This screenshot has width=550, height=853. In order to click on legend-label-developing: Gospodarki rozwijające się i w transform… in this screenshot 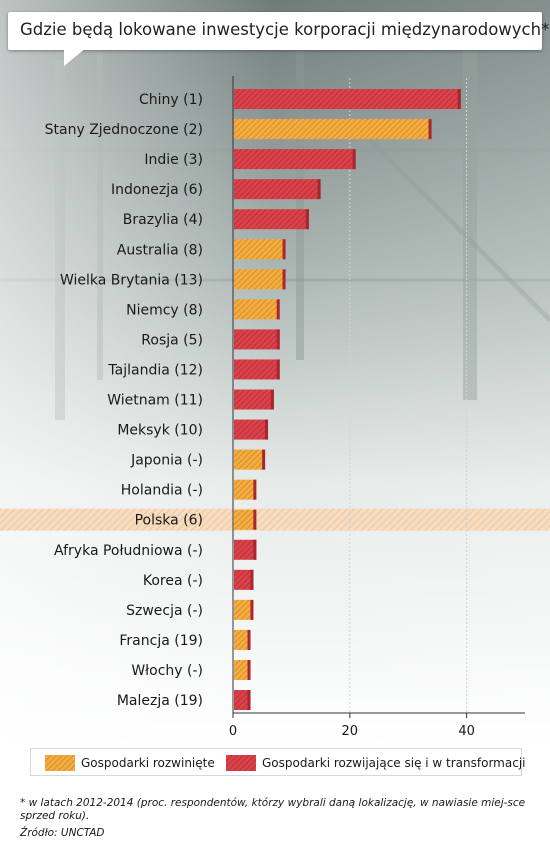, I will do `click(394, 763)`.